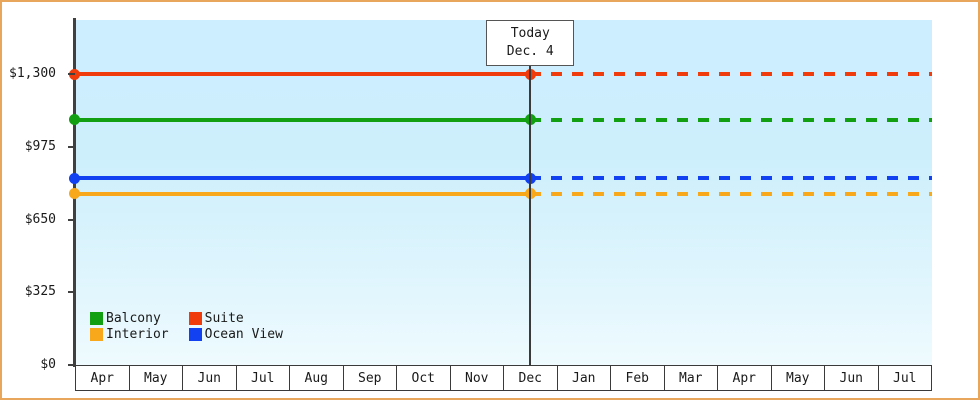 The width and height of the screenshot is (980, 402). Describe the element at coordinates (40, 146) in the screenshot. I see `y-axis-tick-label: $975` at that location.